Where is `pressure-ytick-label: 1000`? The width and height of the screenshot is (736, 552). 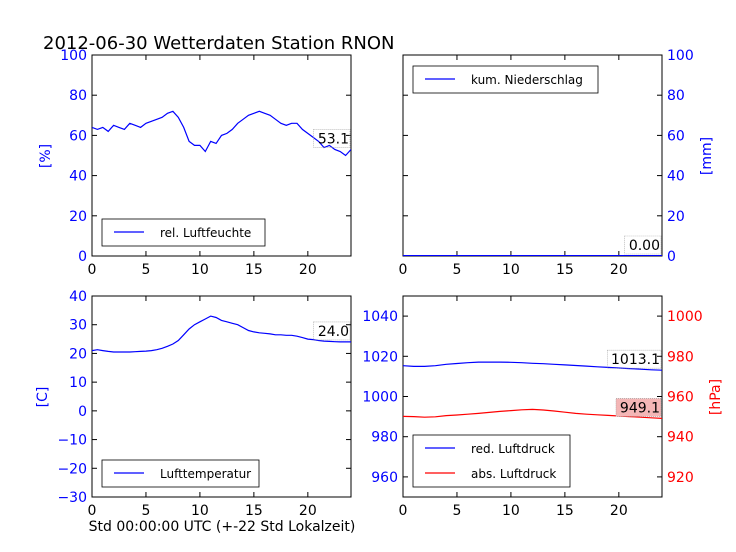 pressure-ytick-label: 1000 is located at coordinates (380, 398).